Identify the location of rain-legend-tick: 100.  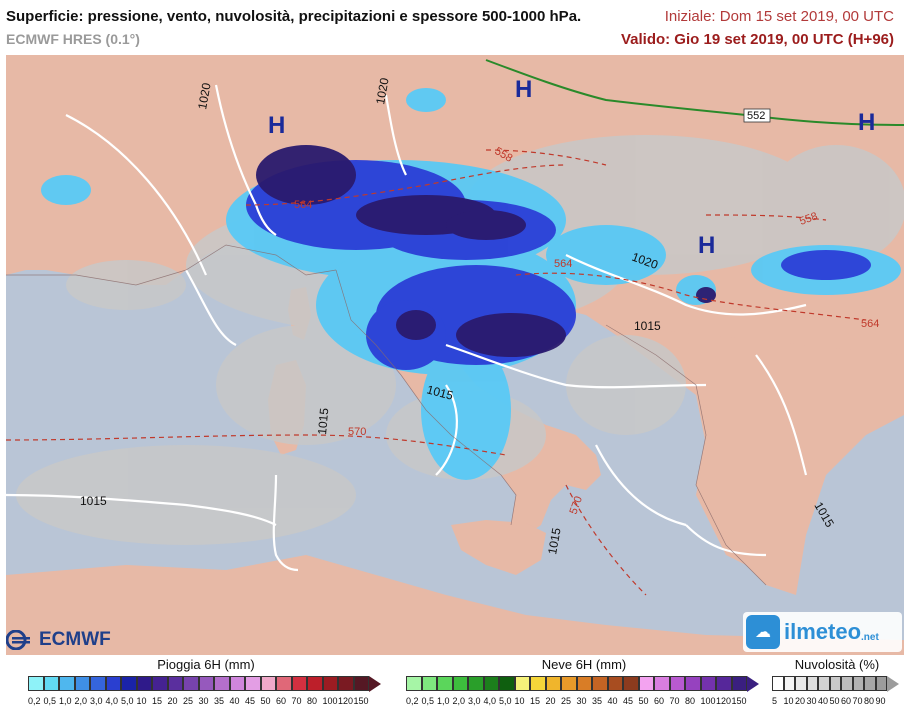
(330, 701).